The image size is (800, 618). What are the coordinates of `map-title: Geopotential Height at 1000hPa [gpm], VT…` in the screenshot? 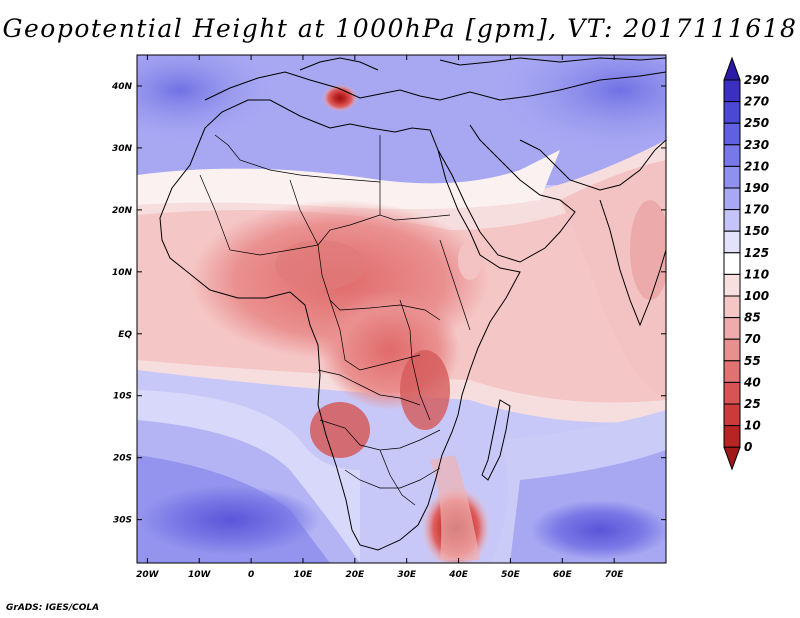 It's located at (400, 28).